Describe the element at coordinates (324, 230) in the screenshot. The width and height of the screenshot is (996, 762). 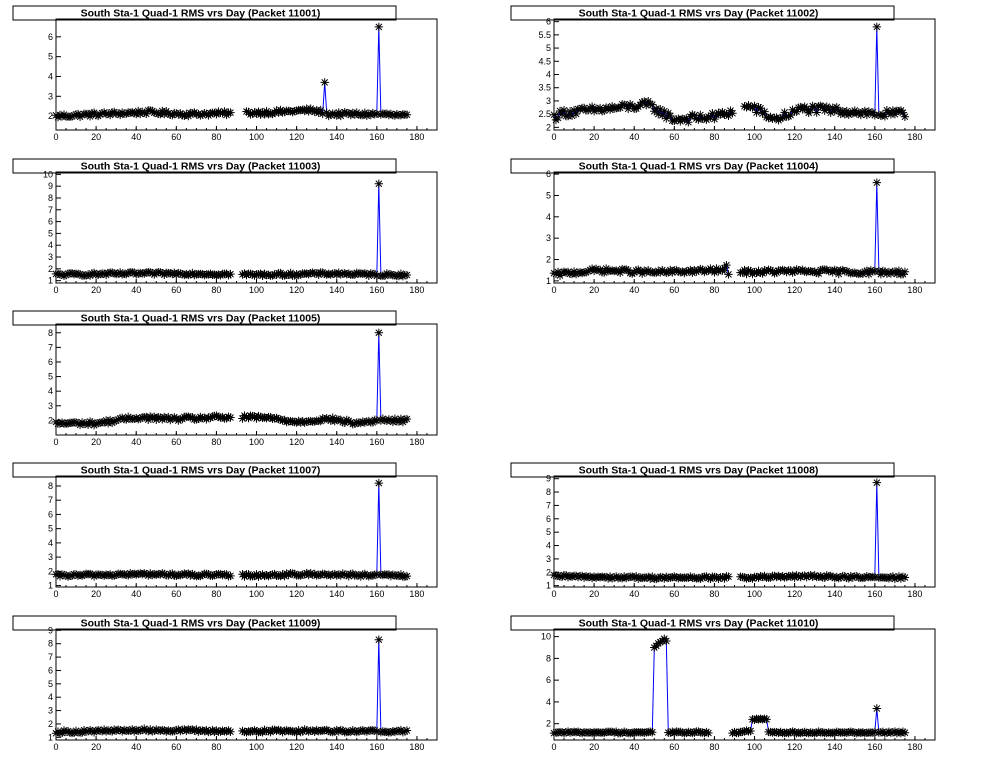
I see `series-line` at that location.